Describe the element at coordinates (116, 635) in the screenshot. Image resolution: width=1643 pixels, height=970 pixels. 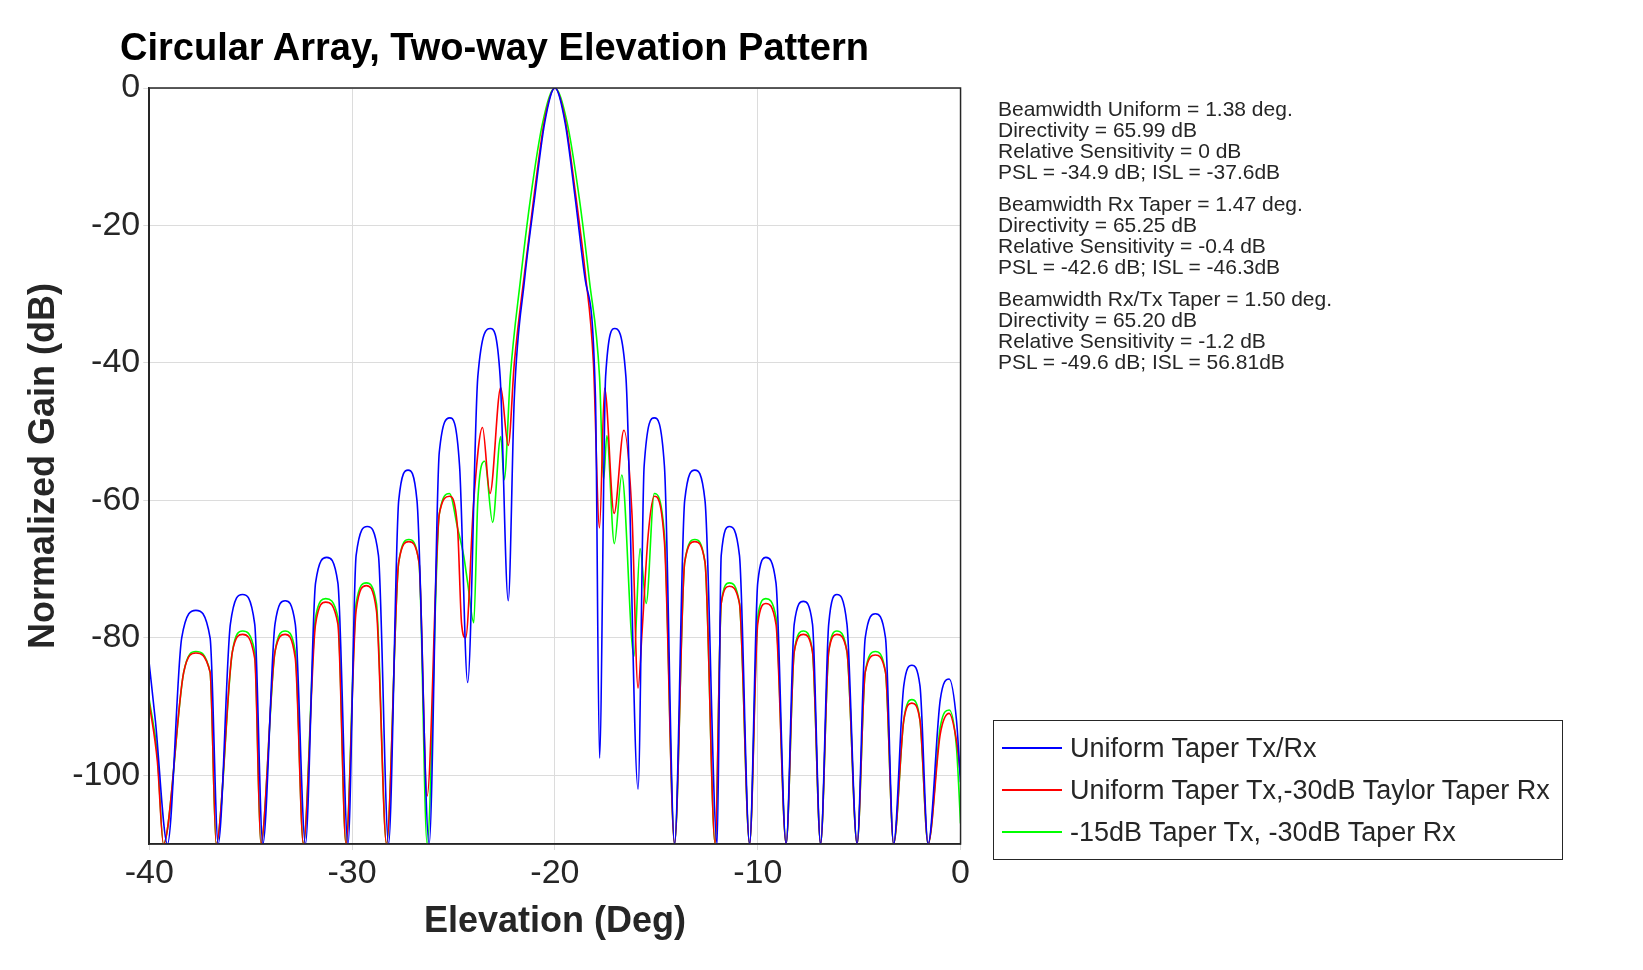
I see `y-tick-label: -80` at that location.